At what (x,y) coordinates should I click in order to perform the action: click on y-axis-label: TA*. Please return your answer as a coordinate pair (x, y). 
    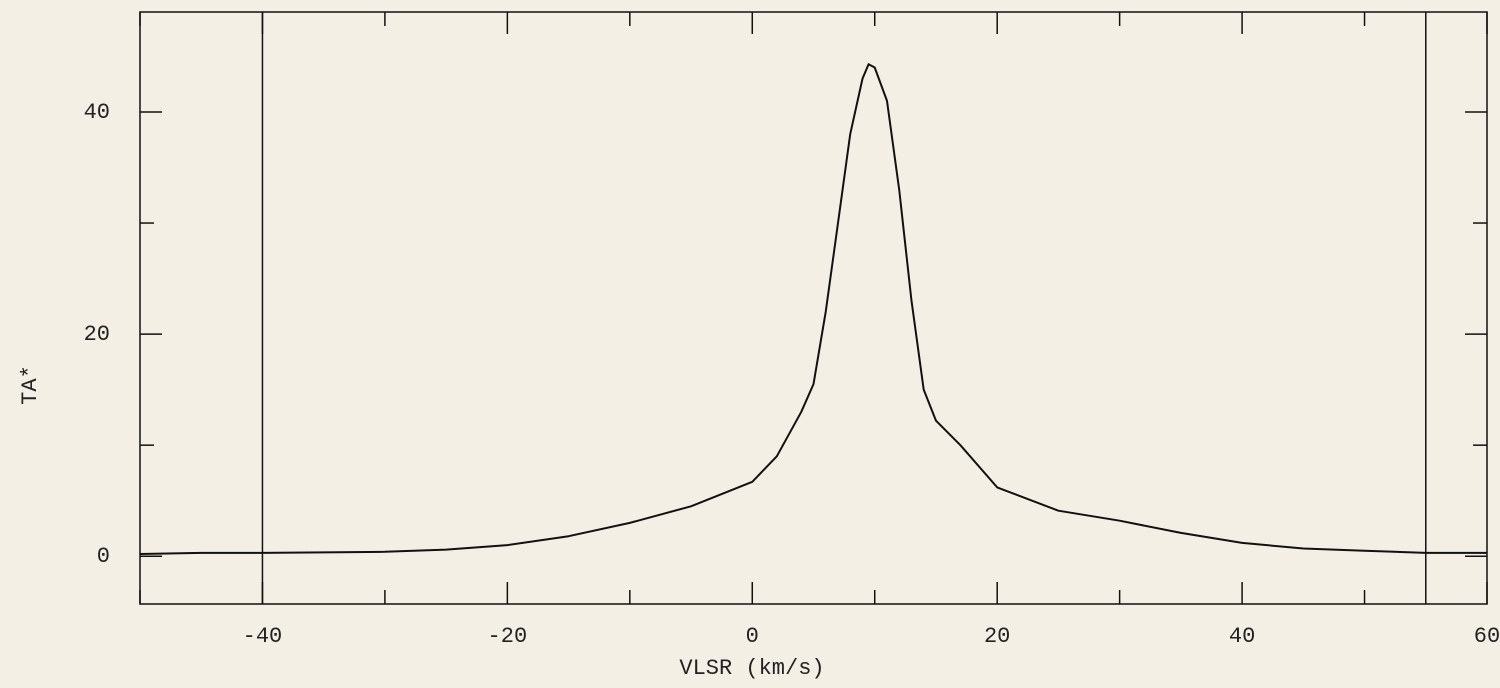
    Looking at the image, I should click on (30, 385).